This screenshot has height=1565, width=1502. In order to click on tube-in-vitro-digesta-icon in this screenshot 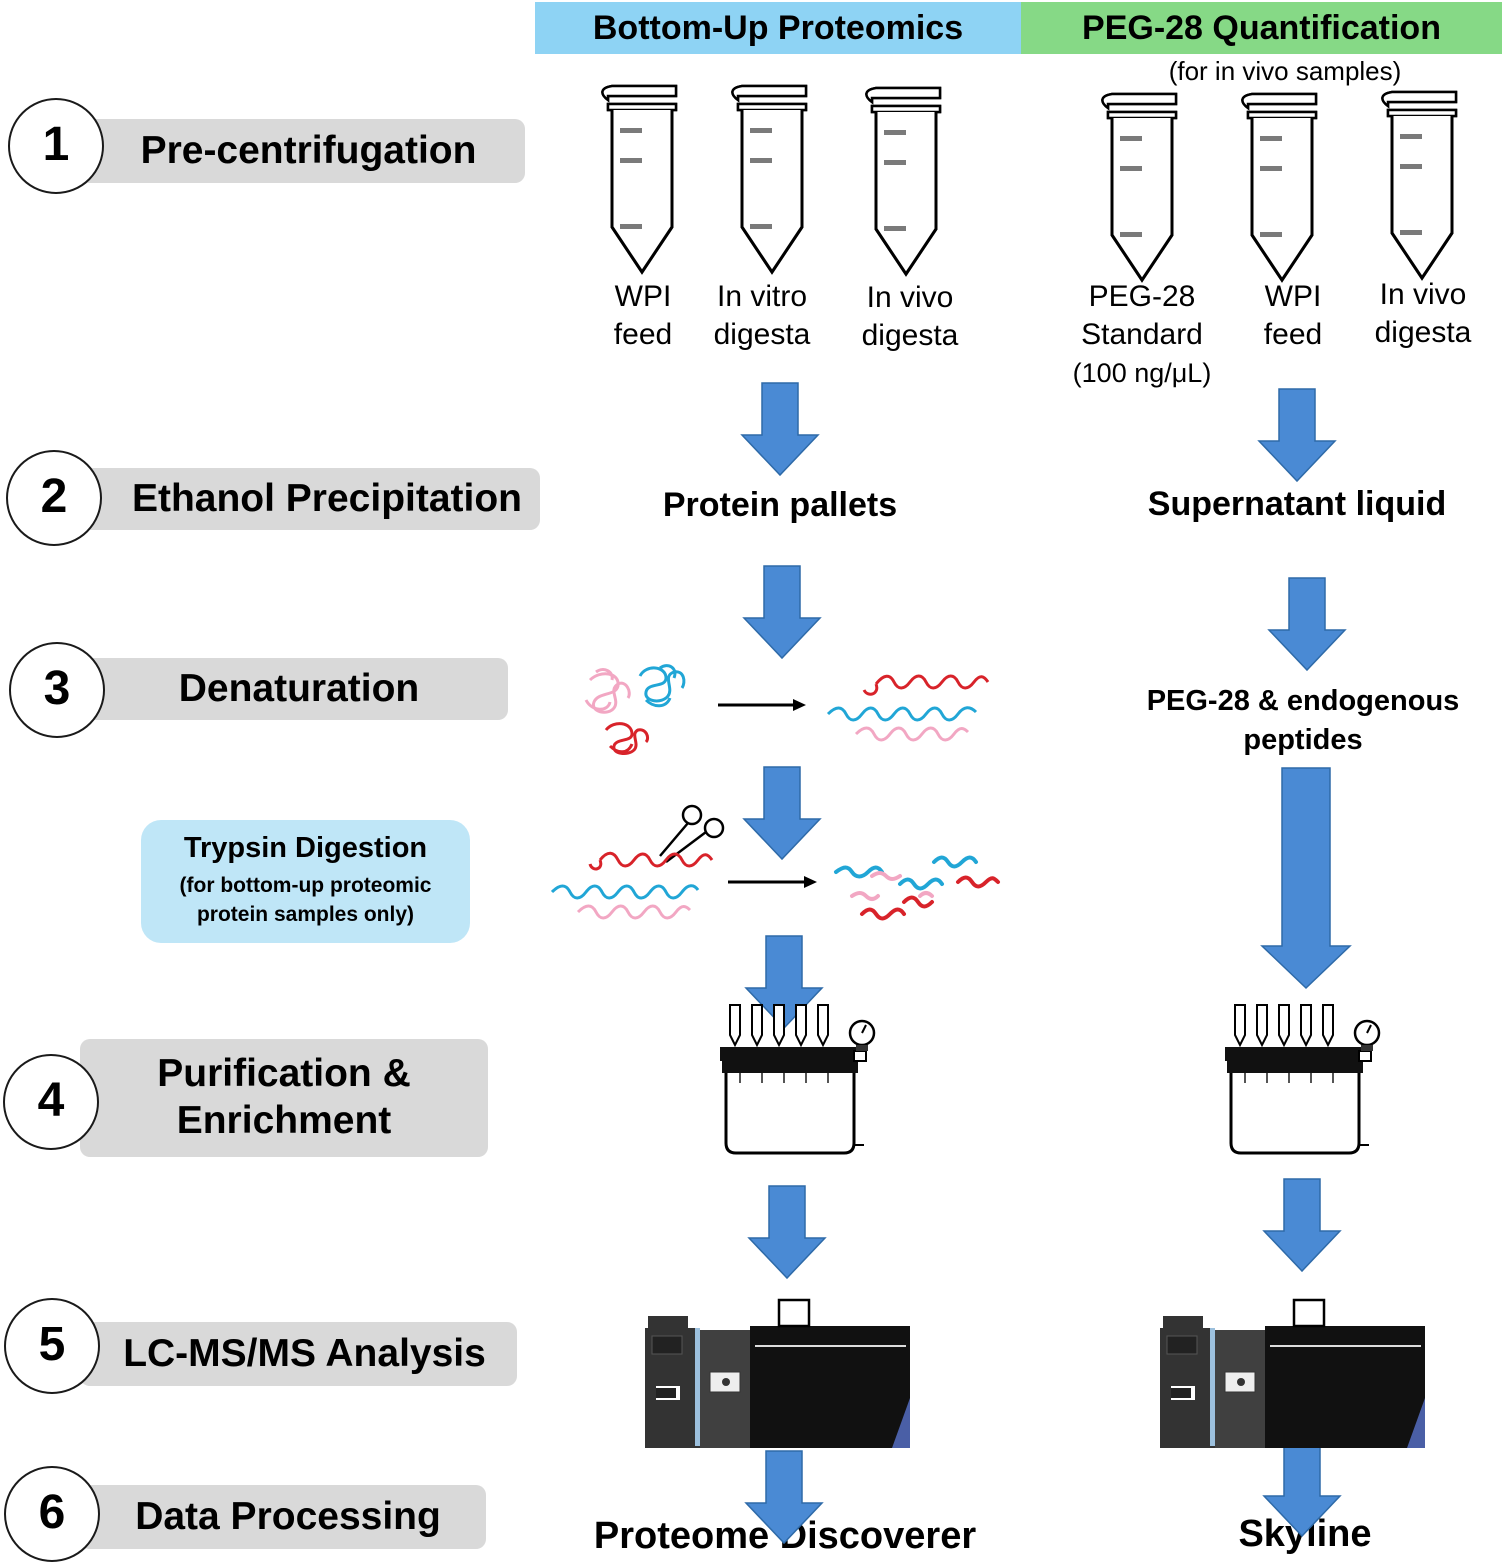, I will do `click(769, 179)`.